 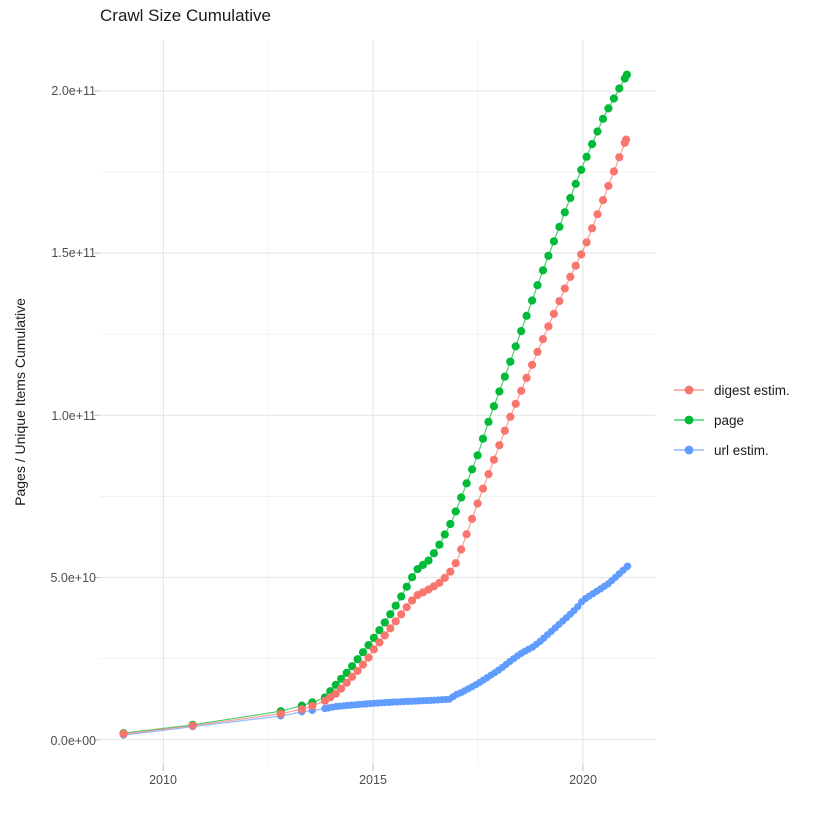 I want to click on y-tick-label-1e11: 1.0e+11, so click(x=73, y=416).